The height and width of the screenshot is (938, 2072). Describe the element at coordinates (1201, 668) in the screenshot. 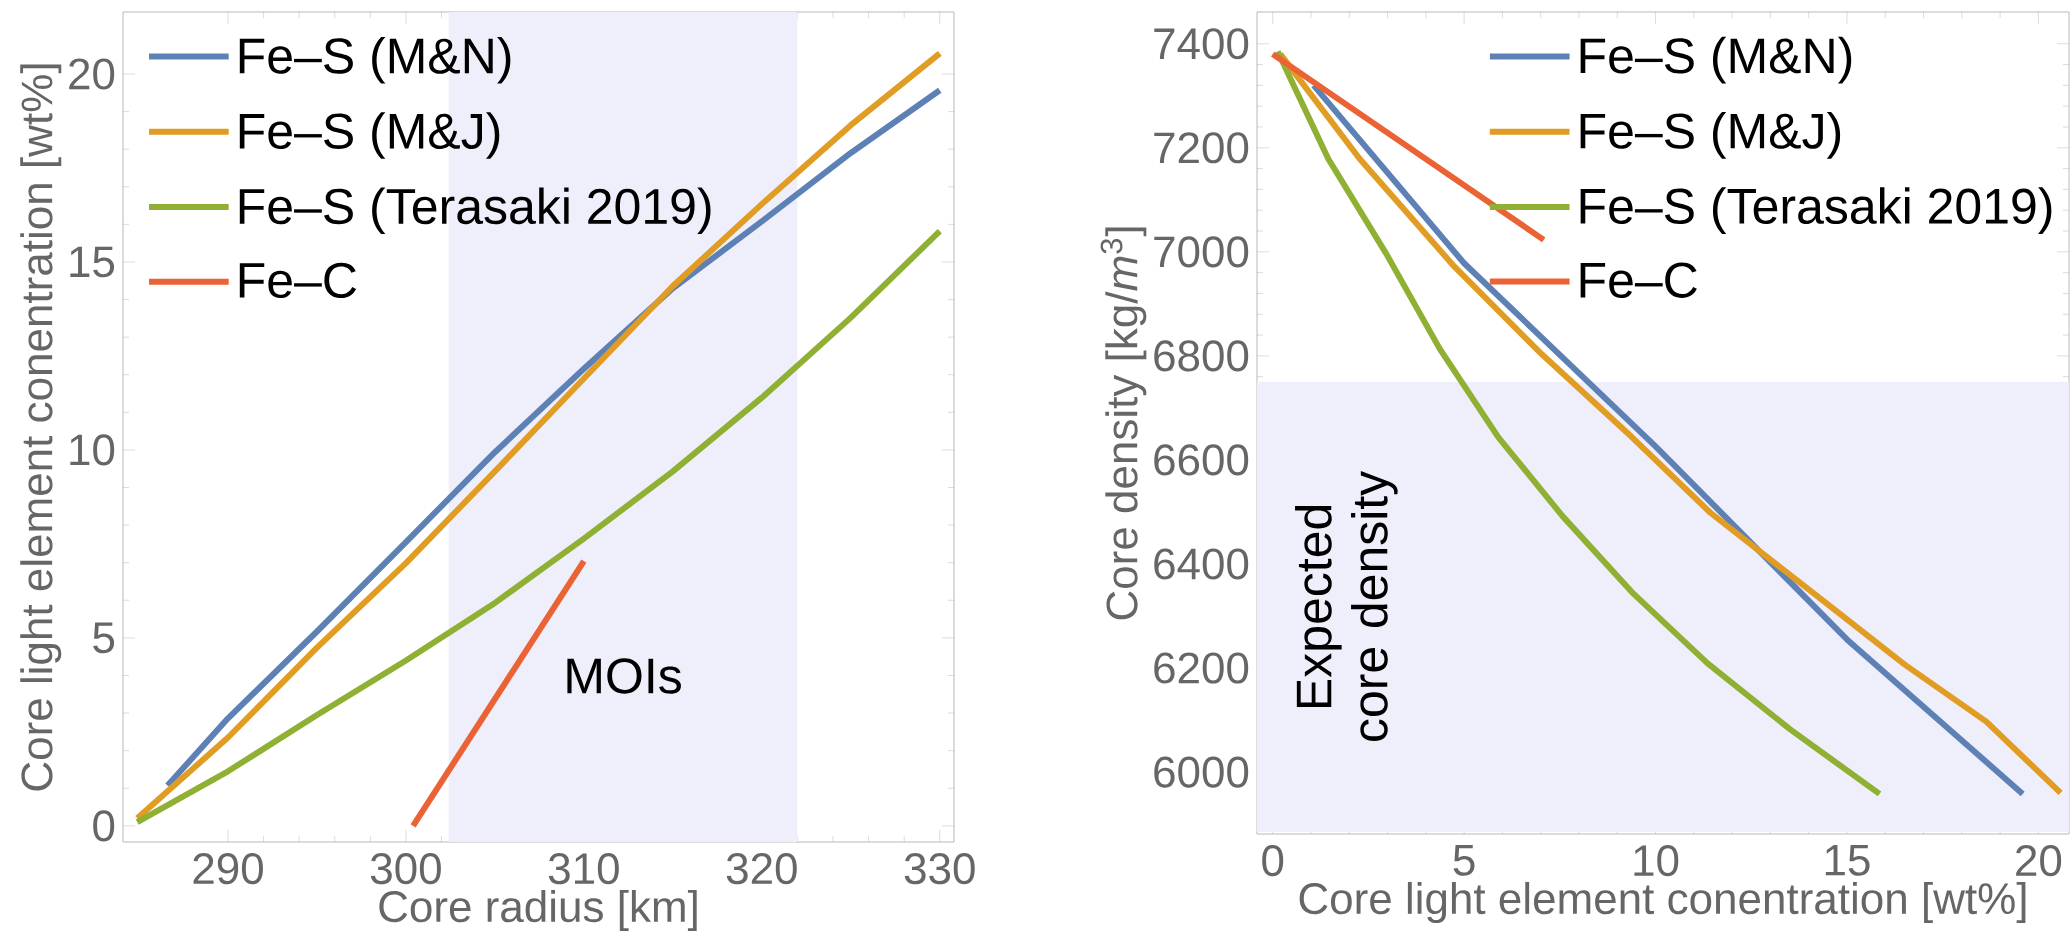

I see `y-tick-label: 6200` at that location.